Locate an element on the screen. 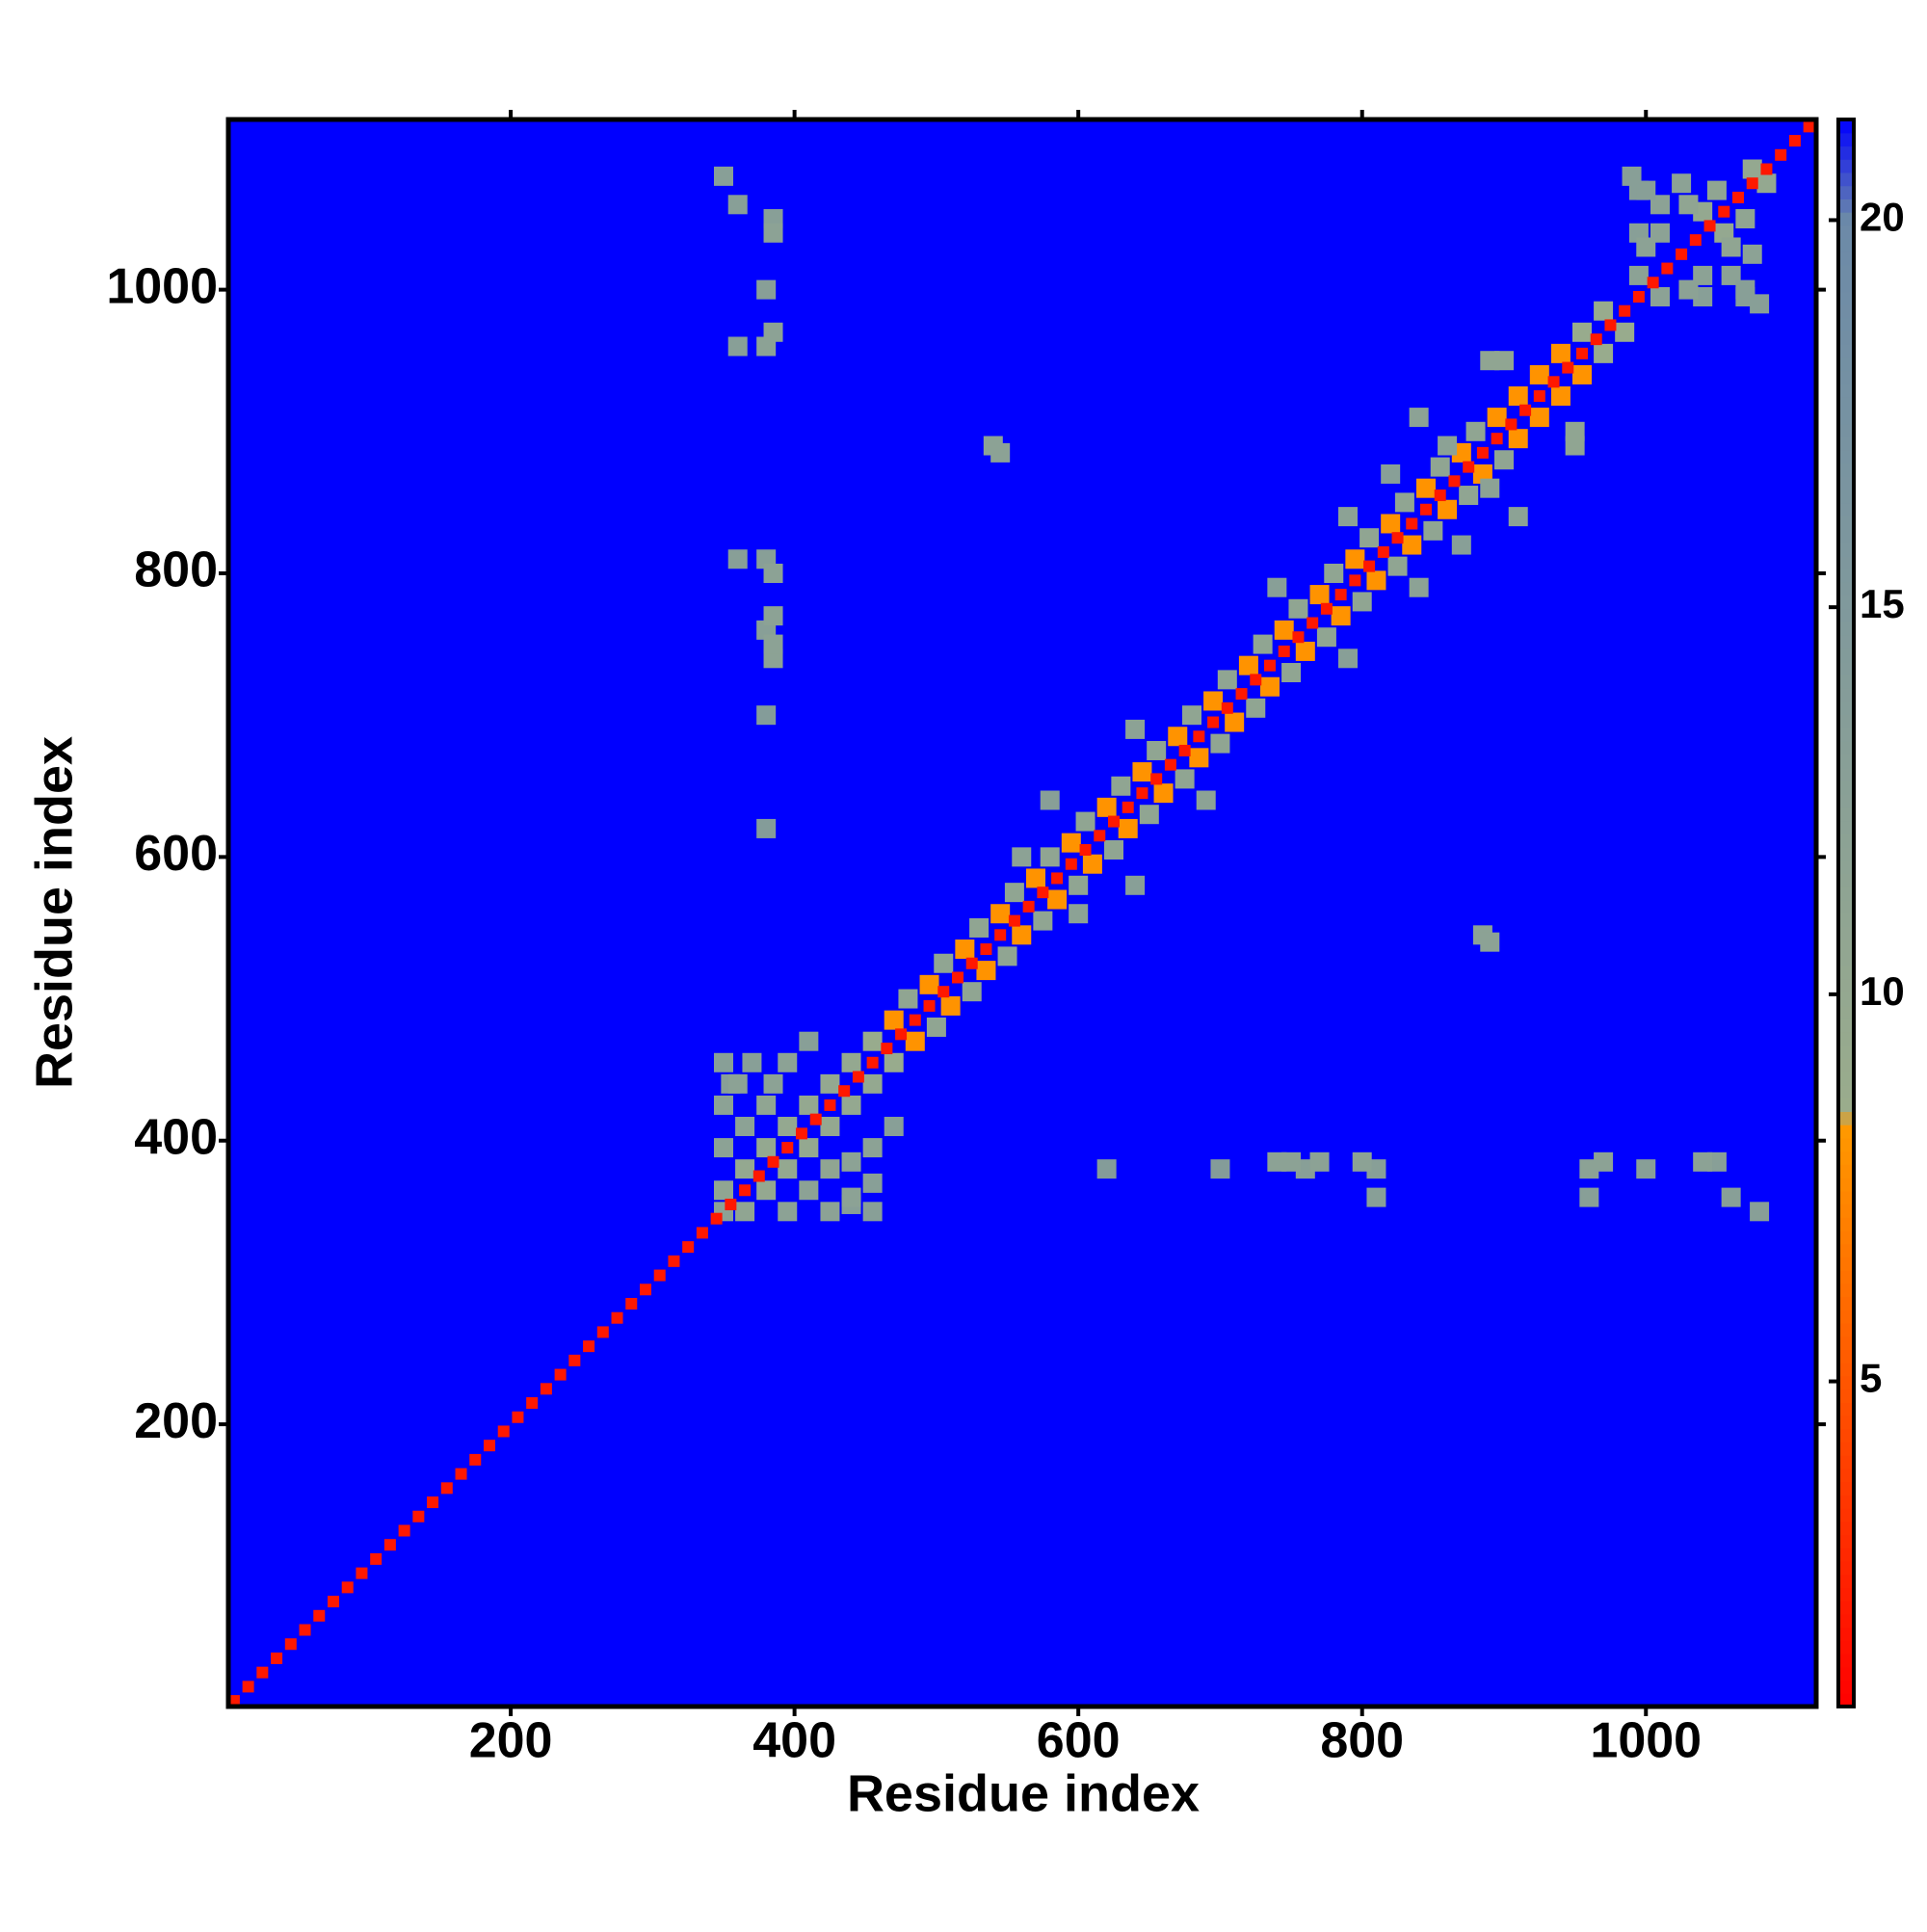 The width and height of the screenshot is (1927, 1932). y-tick-label: 1000 is located at coordinates (162, 286).